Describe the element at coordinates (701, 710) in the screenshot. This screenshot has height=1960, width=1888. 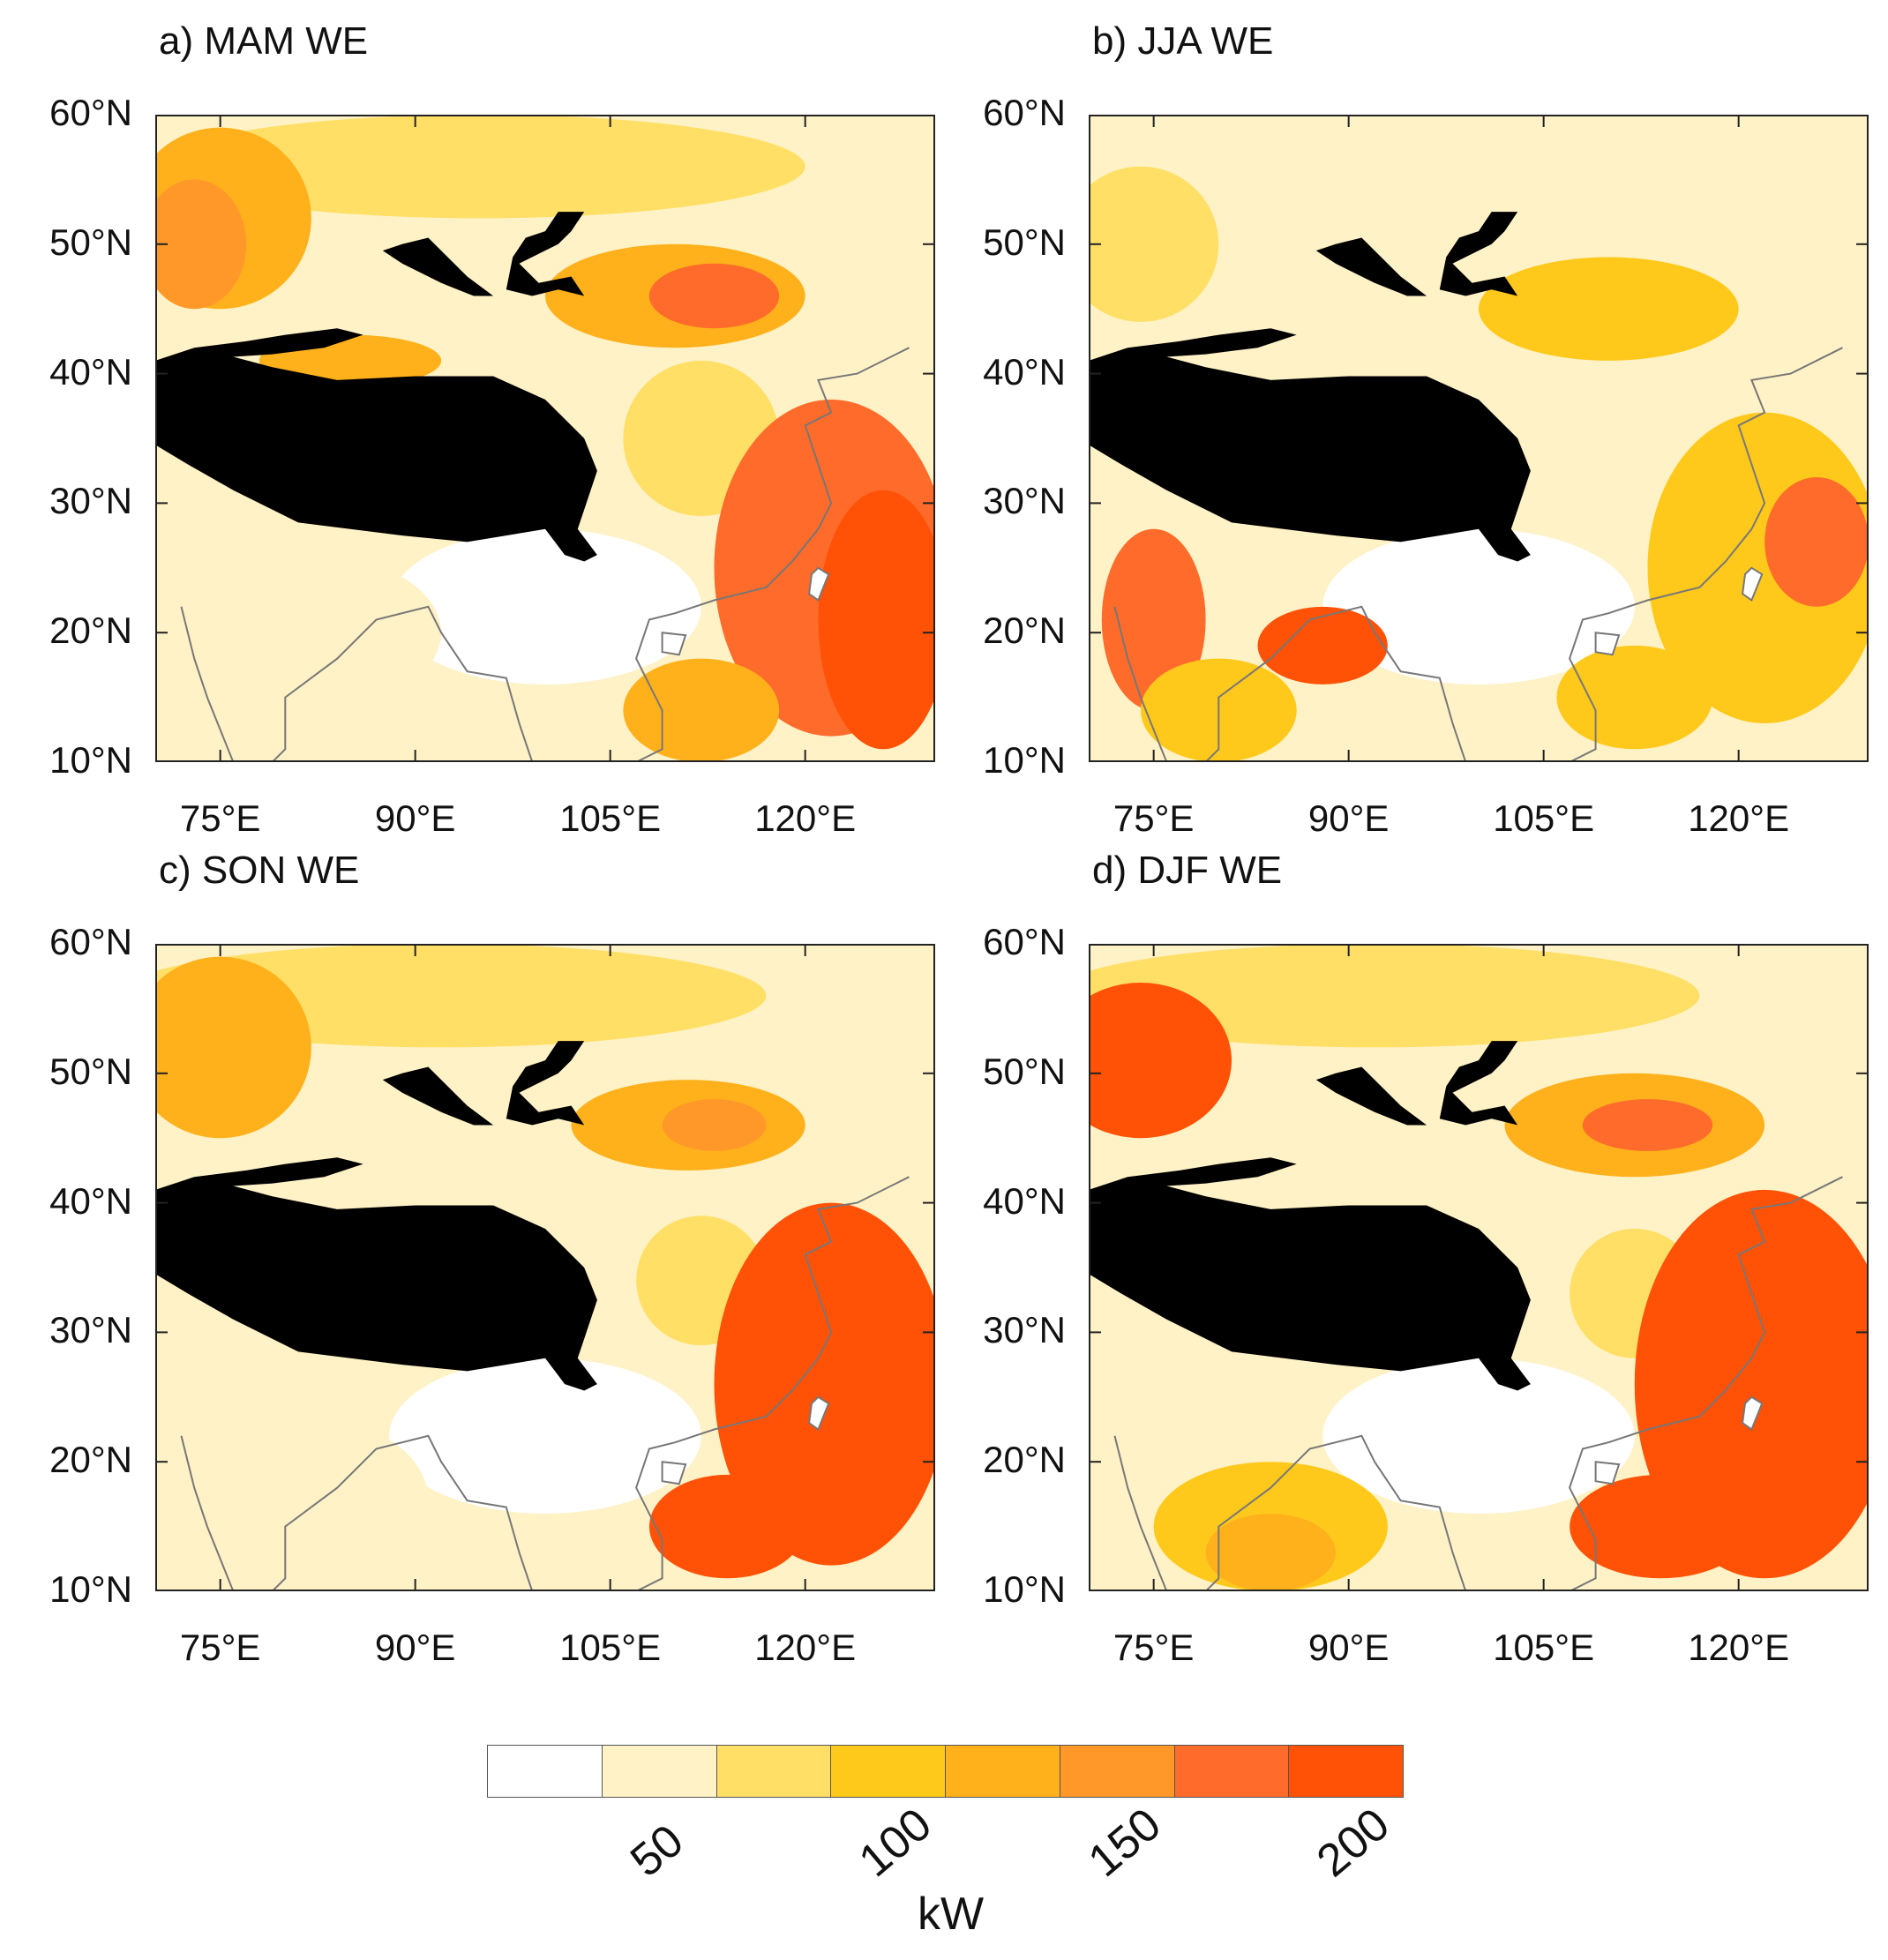
I see `sea-south` at that location.